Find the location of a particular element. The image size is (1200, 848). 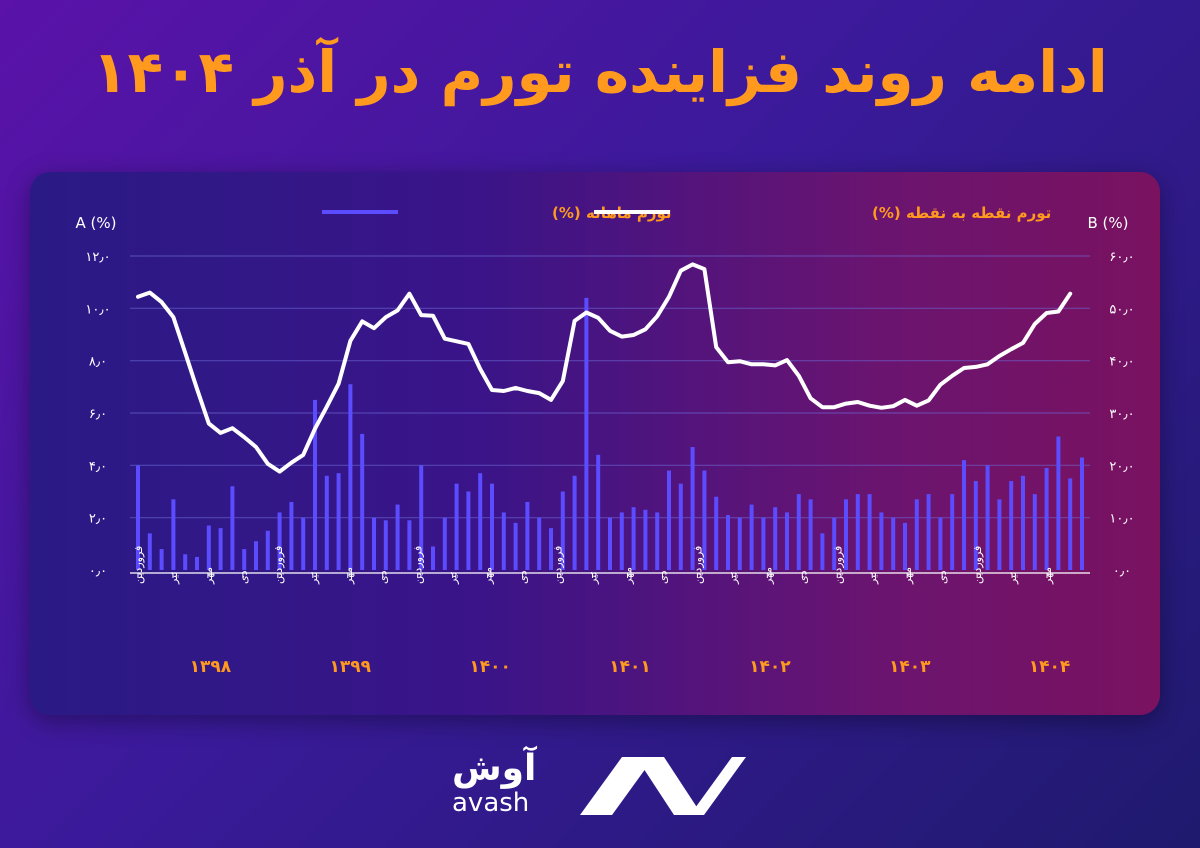

year-label: ۱۴۰۰ is located at coordinates (490, 667).